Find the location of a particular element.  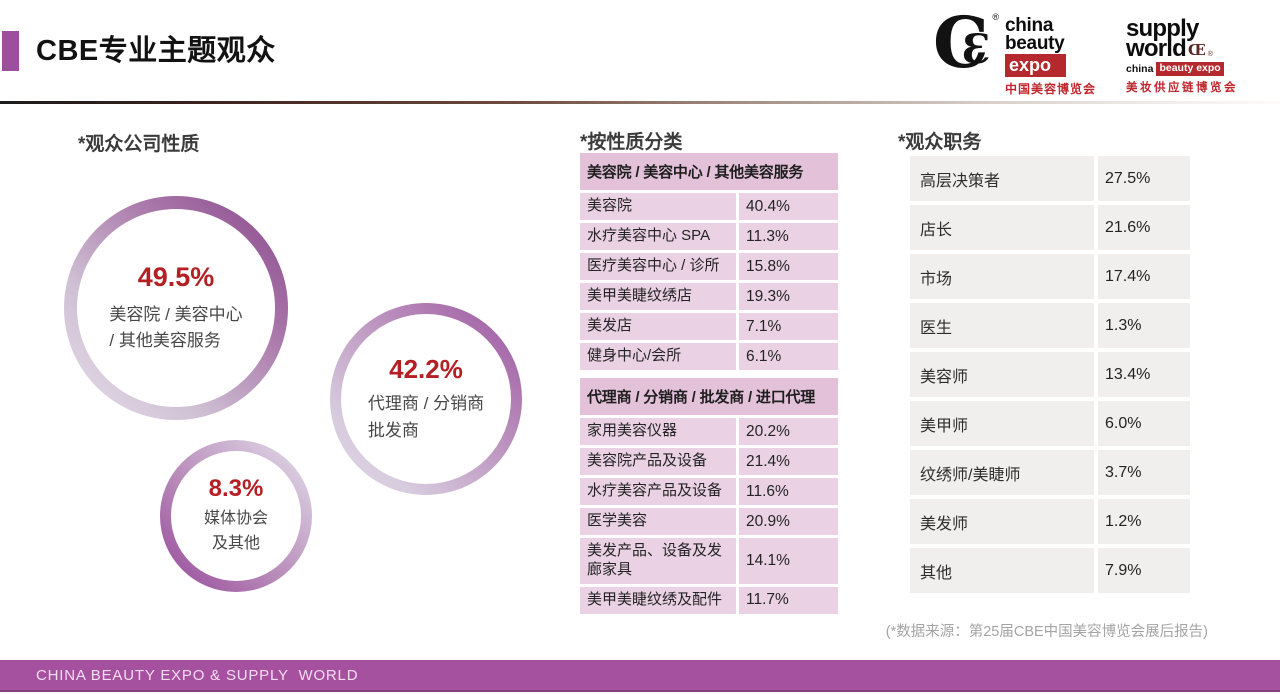

row-value: 11.3% is located at coordinates (787, 236).